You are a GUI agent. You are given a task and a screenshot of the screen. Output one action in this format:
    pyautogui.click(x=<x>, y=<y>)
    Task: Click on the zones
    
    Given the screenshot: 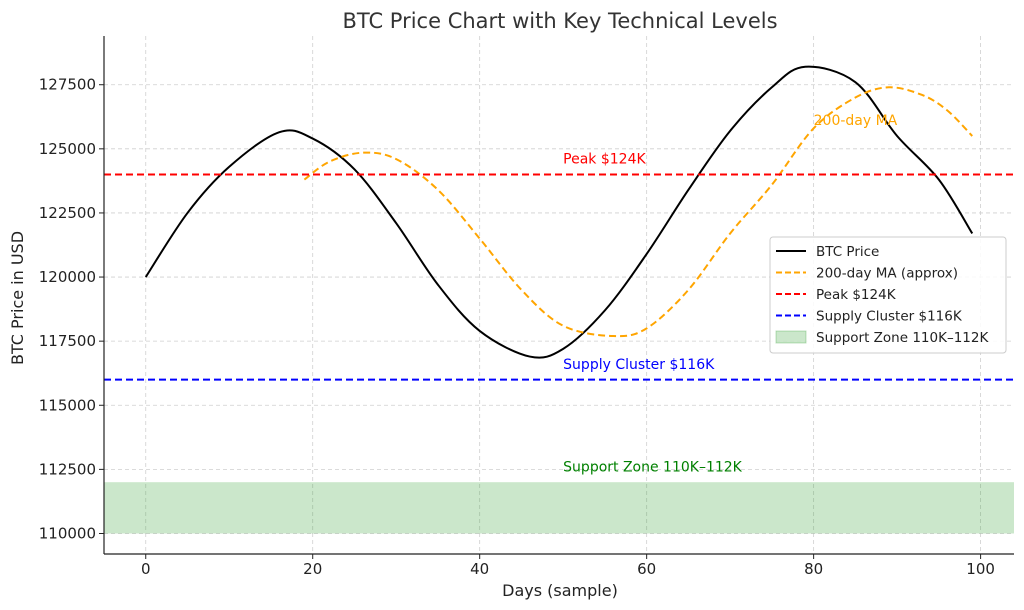 What is the action you would take?
    pyautogui.click(x=559, y=508)
    